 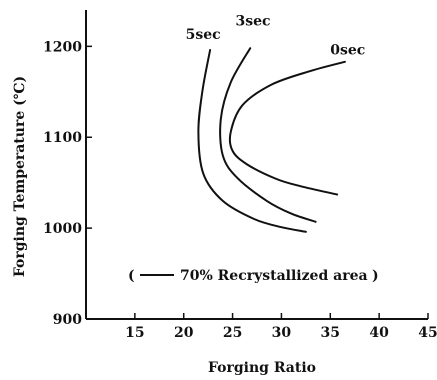 What do you see at coordinates (62, 138) in the screenshot?
I see `y-tick-label: 1100` at bounding box center [62, 138].